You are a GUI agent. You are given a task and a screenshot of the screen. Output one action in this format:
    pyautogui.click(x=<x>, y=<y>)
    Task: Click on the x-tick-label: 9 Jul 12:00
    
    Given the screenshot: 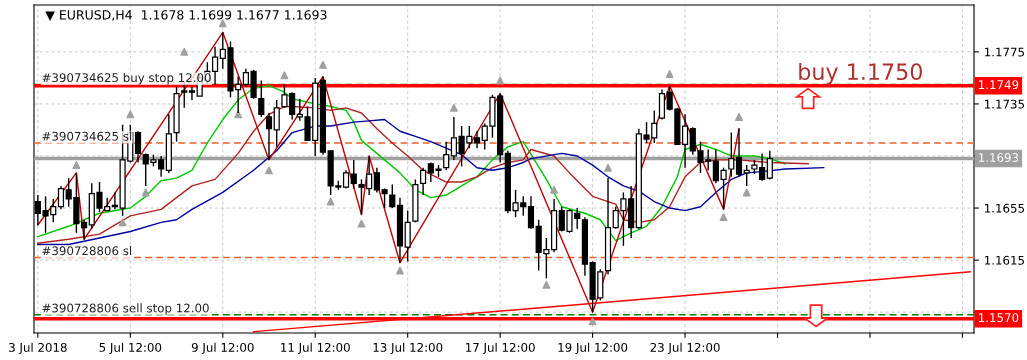 What is the action you would take?
    pyautogui.click(x=222, y=348)
    